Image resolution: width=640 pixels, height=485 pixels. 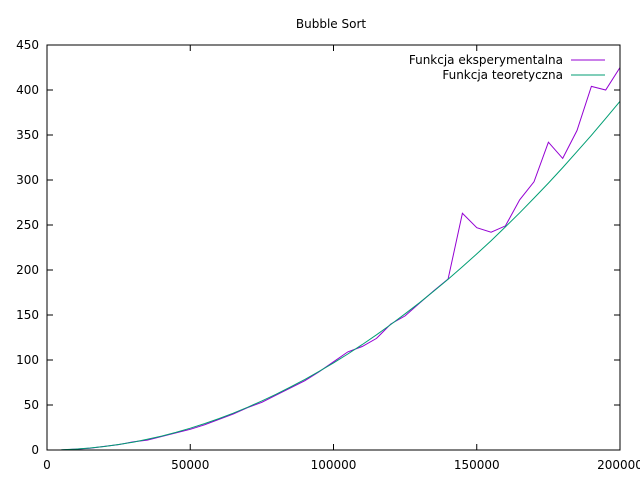 What do you see at coordinates (47, 465) in the screenshot?
I see `x-tick-label: 0` at bounding box center [47, 465].